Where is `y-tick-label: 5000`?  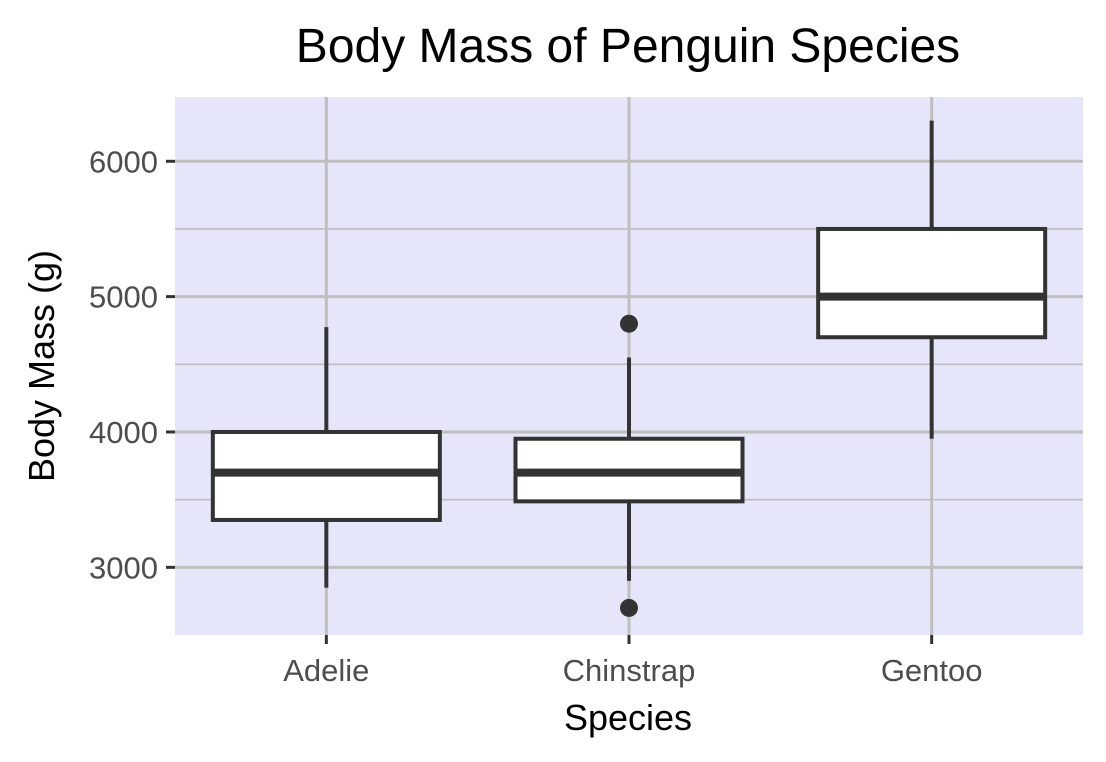 y-tick-label: 5000 is located at coordinates (123, 297).